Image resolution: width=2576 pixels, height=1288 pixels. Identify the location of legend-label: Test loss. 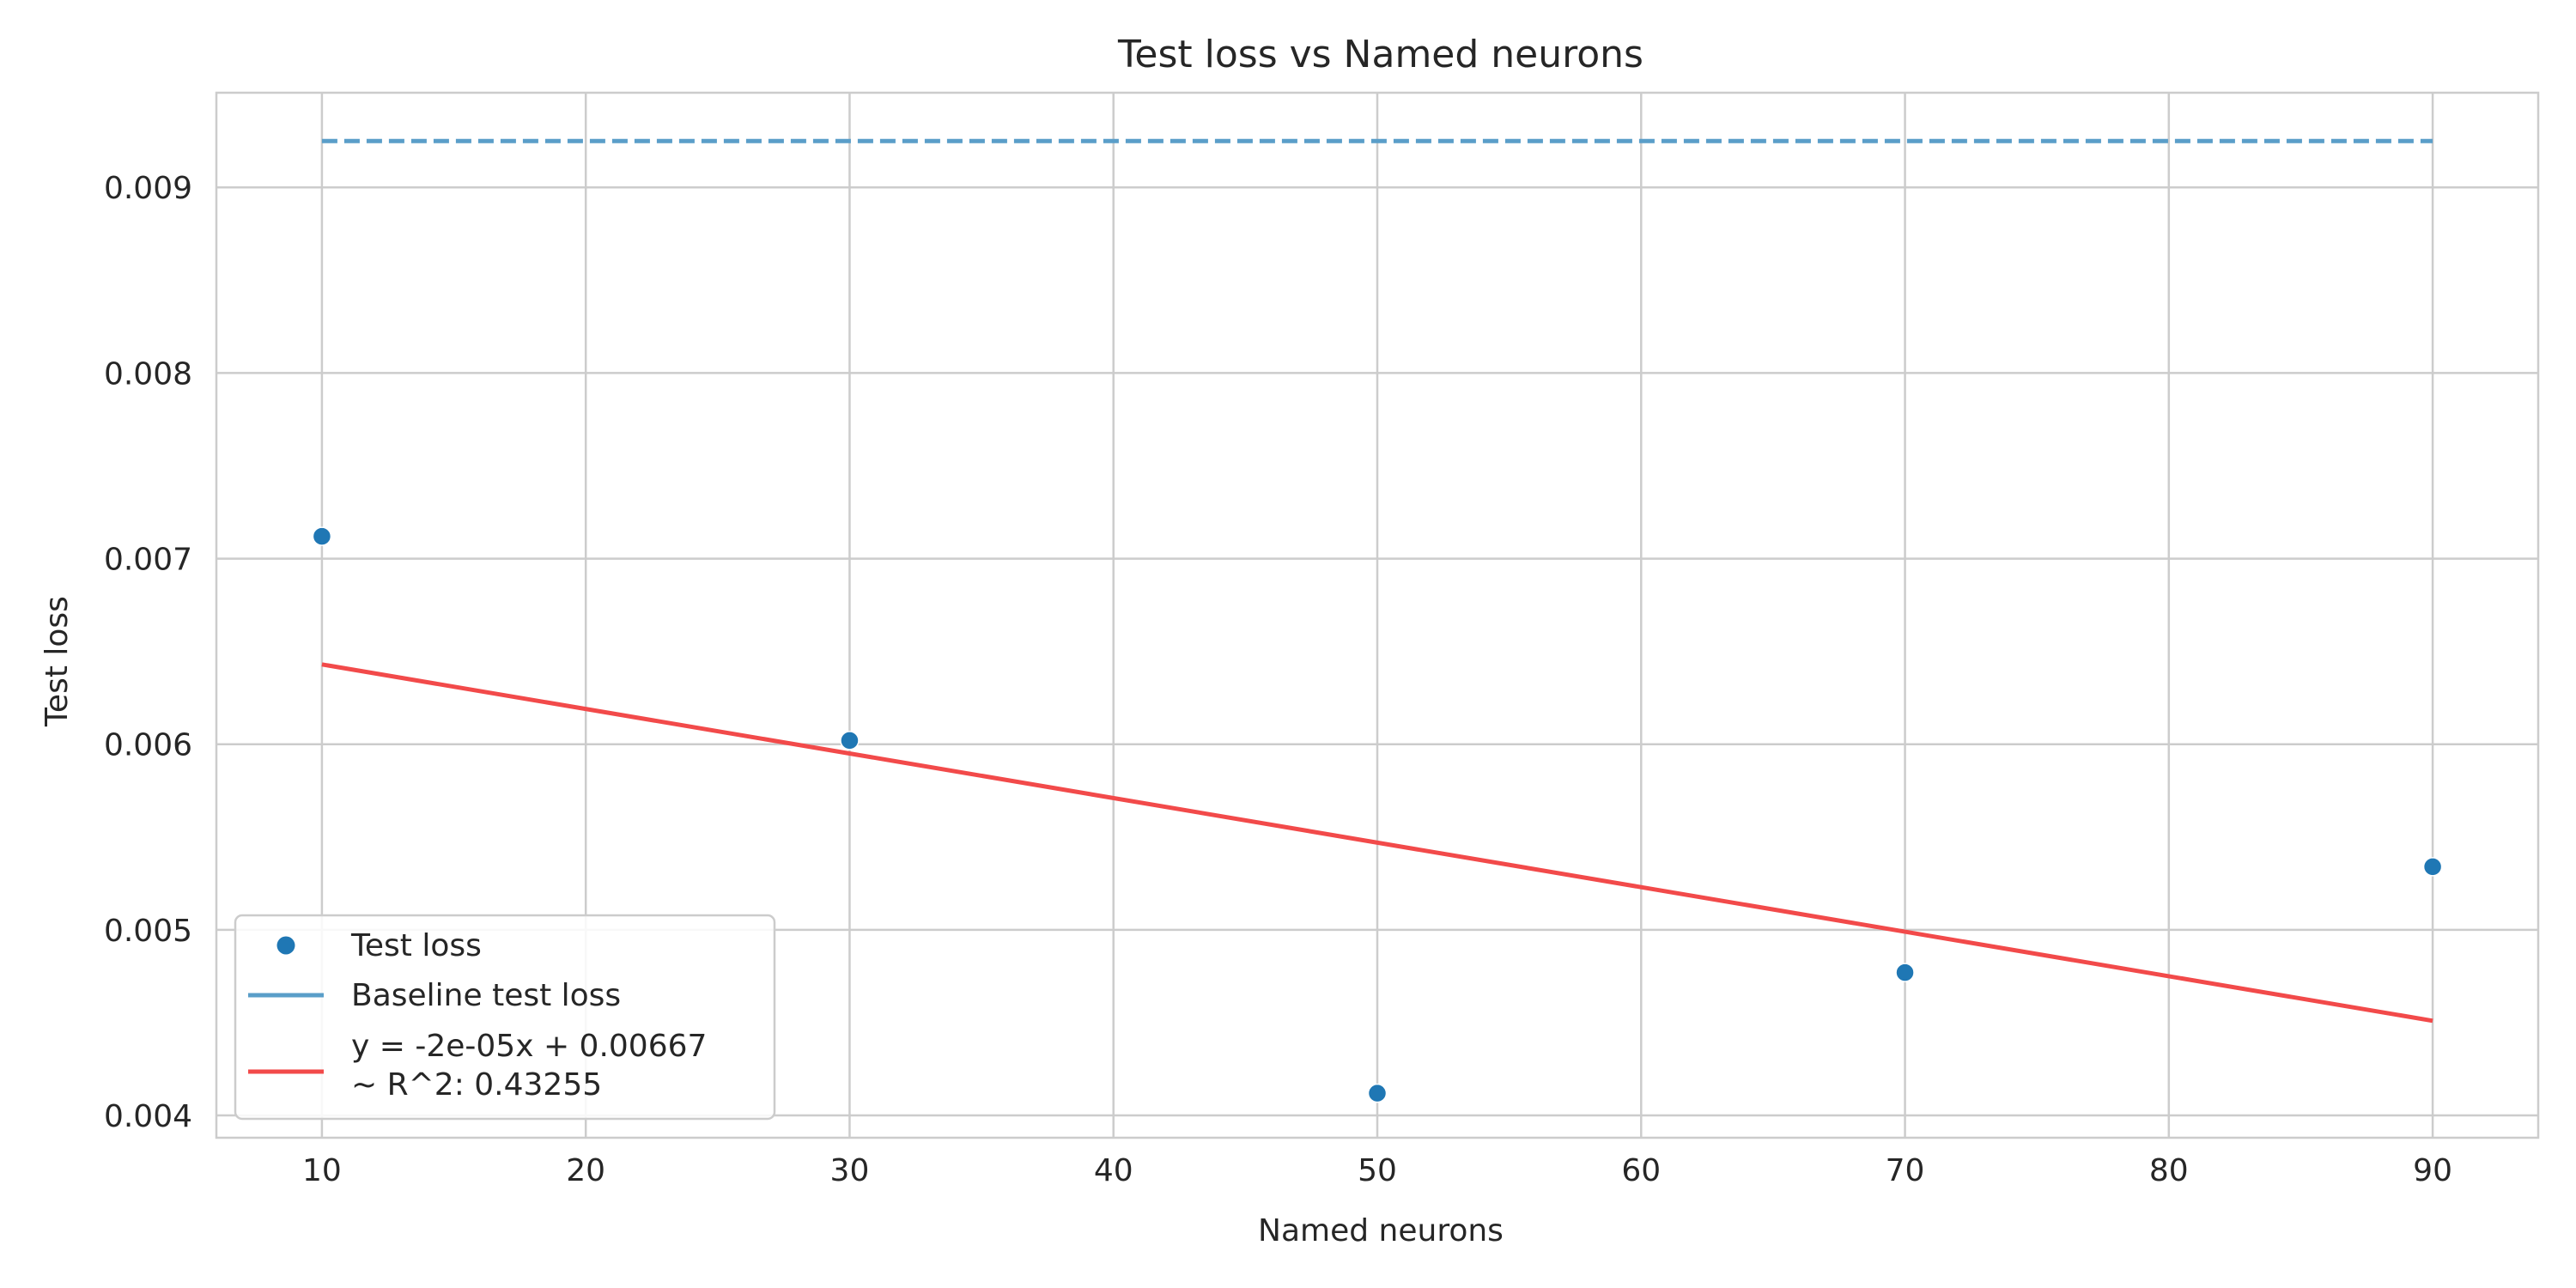
(416, 946).